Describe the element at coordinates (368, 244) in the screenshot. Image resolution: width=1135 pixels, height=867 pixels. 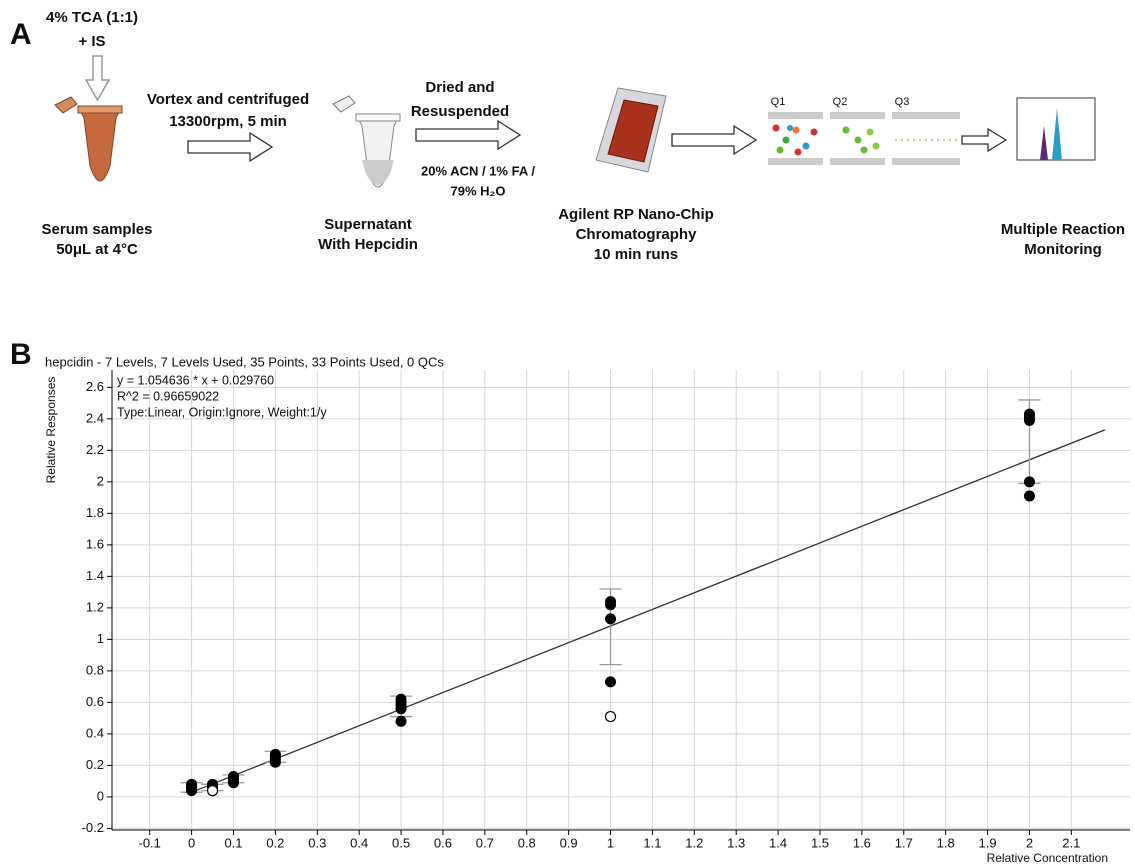
I see `sample-label: With Hepcidin` at that location.